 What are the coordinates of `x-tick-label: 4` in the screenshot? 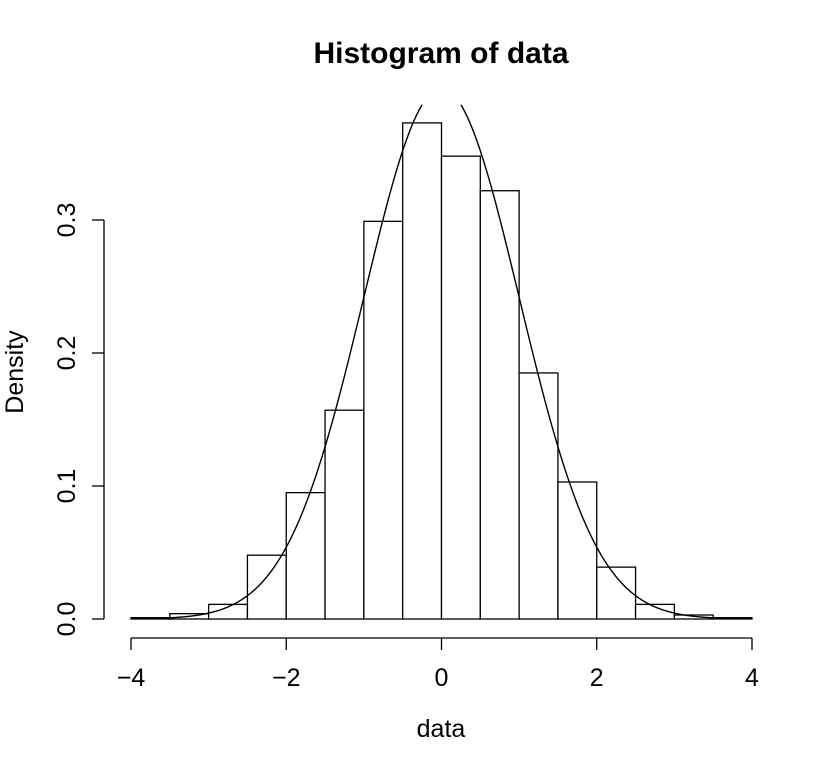 It's located at (752, 678).